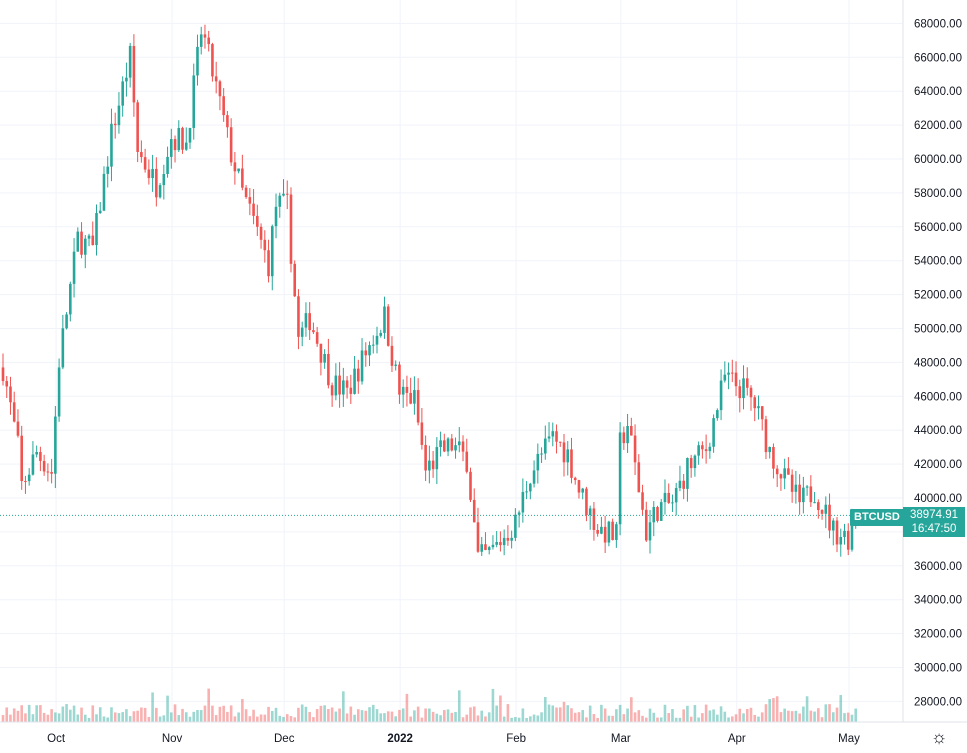 The width and height of the screenshot is (967, 753). I want to click on time-axis: Oct Nov Dec 2022 Feb Mar Apr May, so click(453, 739).